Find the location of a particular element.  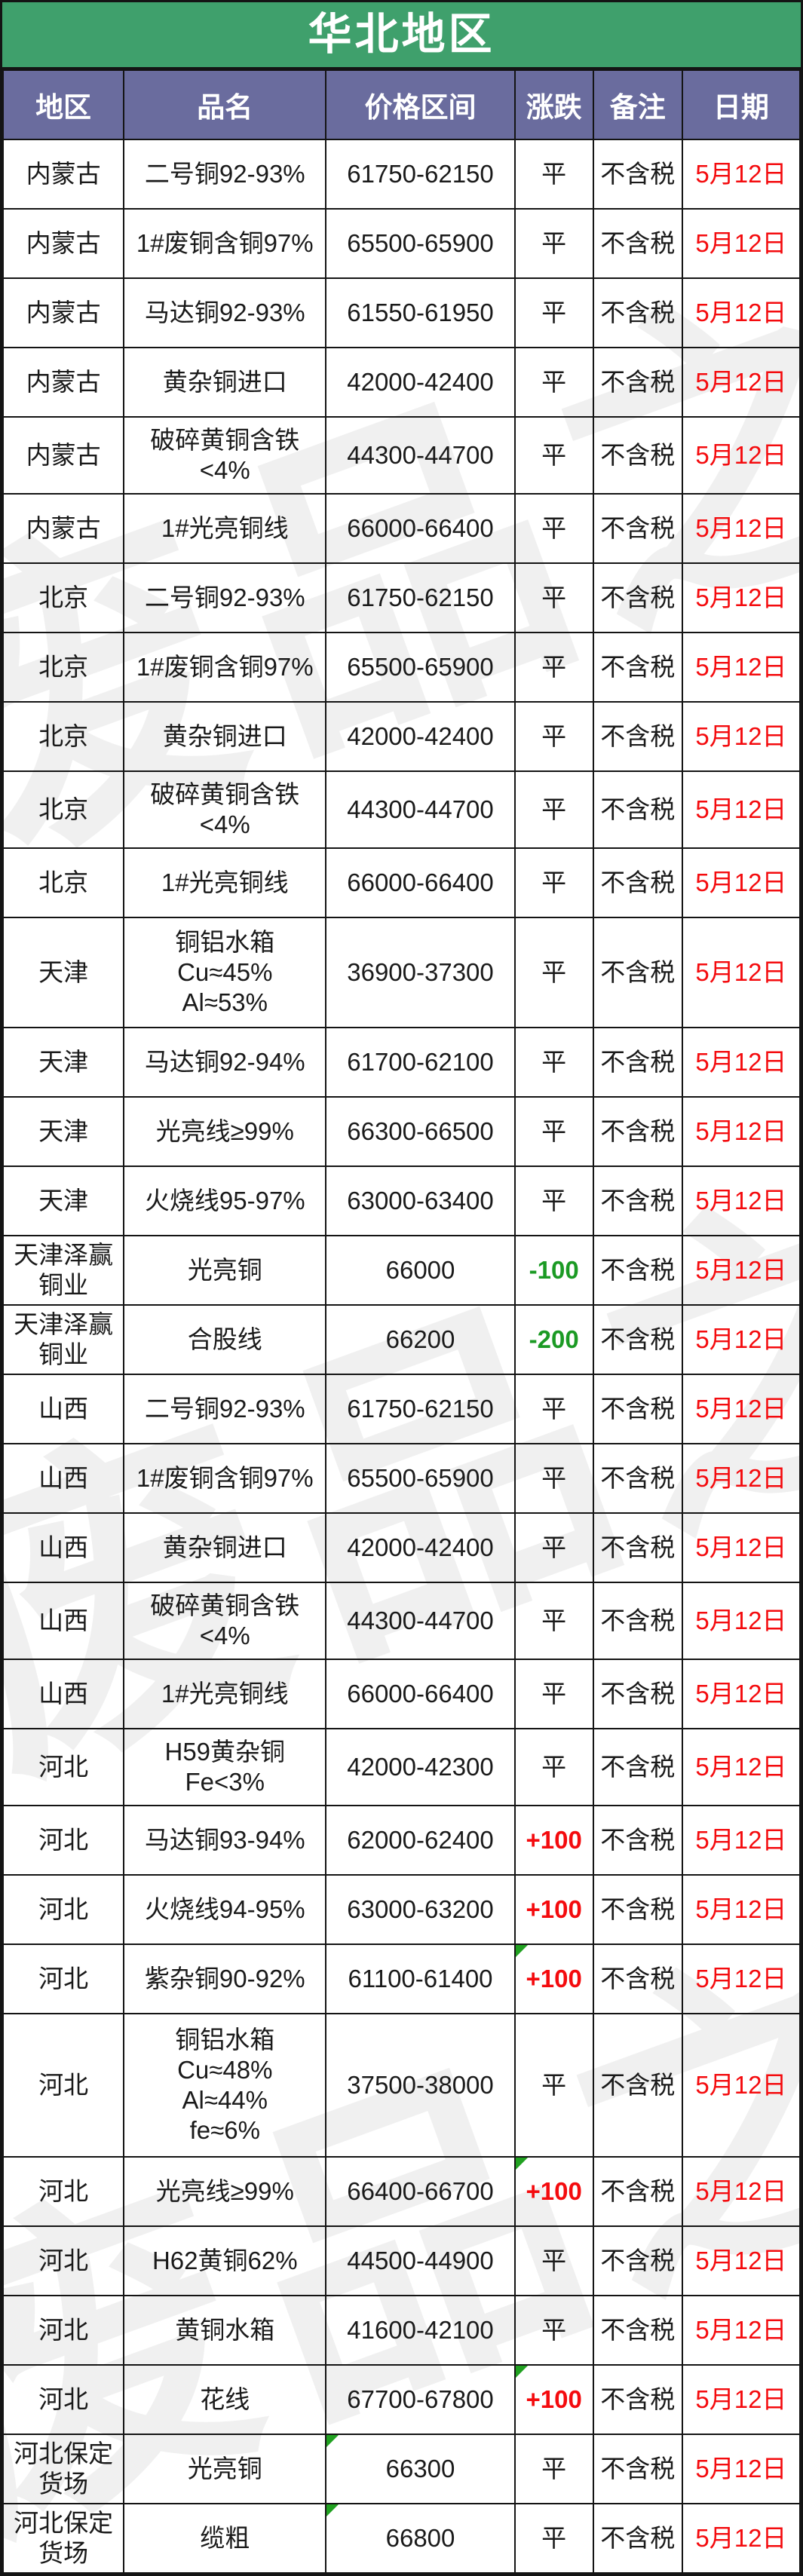

product-cell: 紫杂铜90-92% is located at coordinates (225, 1978).